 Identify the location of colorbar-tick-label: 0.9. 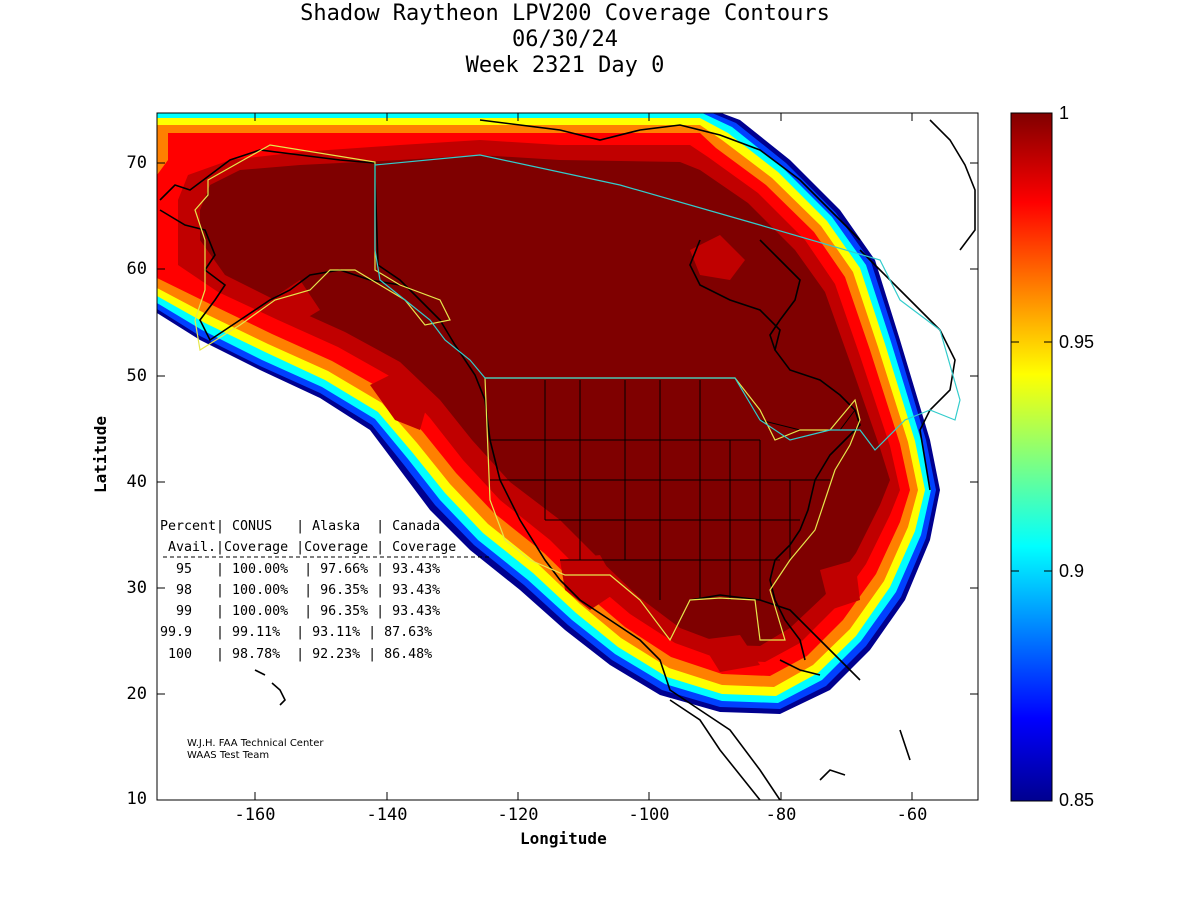
(1072, 571).